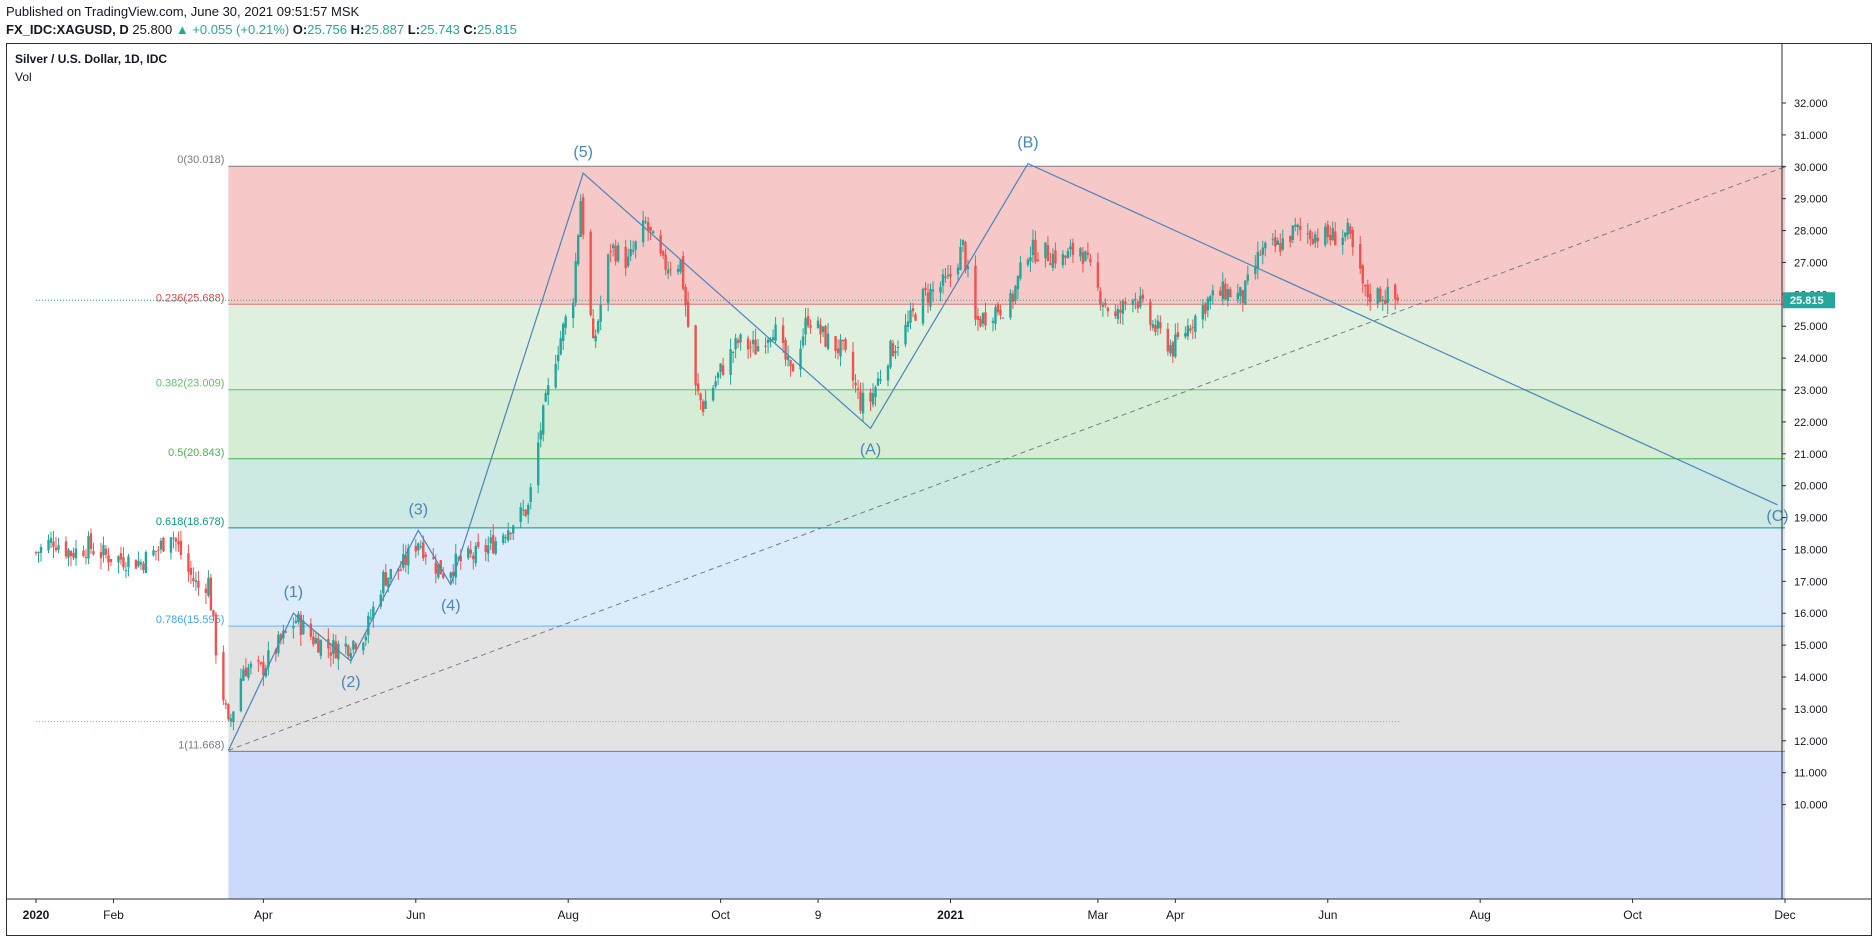 The image size is (1876, 940). Describe the element at coordinates (818, 915) in the screenshot. I see `time-tick-label: 9` at that location.